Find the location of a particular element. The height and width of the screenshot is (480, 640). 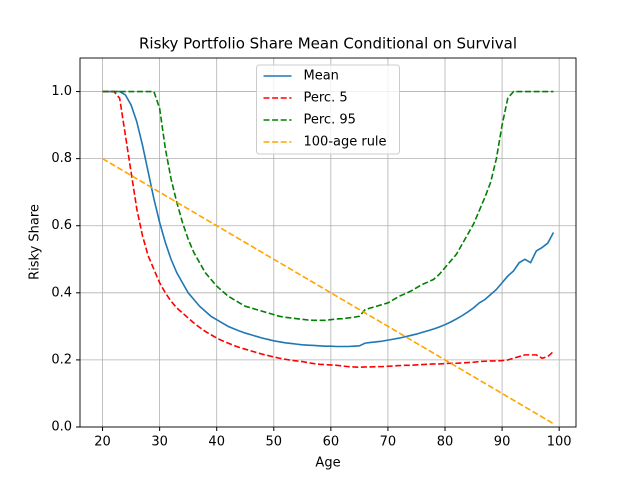

legend-label: 100-age rule is located at coordinates (345, 142).